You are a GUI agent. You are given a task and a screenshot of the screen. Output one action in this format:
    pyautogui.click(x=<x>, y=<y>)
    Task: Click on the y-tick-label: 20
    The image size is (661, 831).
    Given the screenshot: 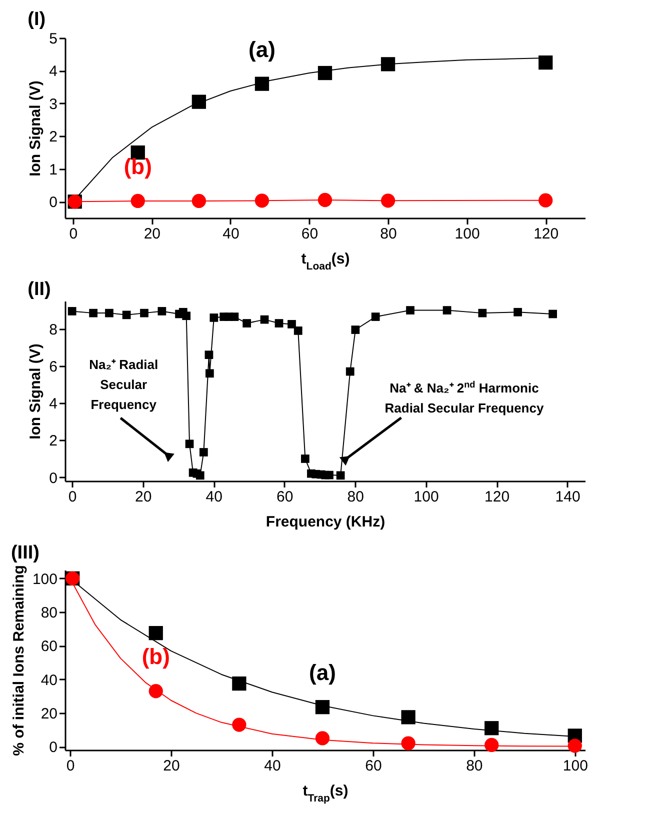 What is the action you would take?
    pyautogui.click(x=49, y=713)
    